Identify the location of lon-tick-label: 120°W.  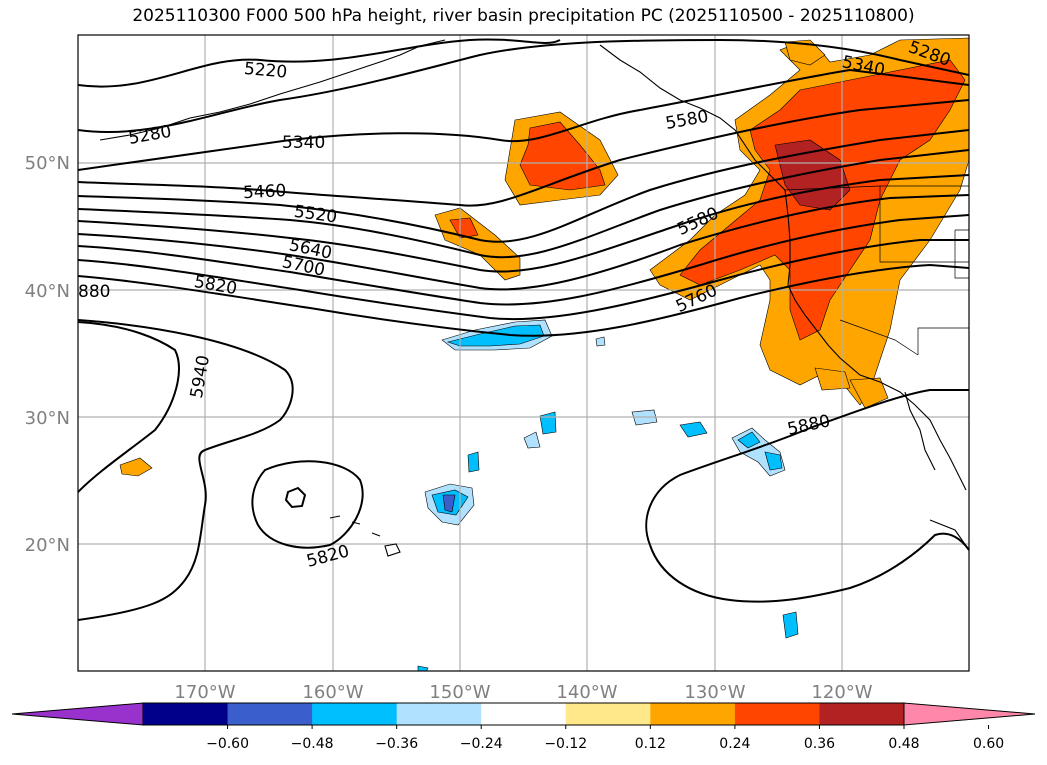
(841, 692).